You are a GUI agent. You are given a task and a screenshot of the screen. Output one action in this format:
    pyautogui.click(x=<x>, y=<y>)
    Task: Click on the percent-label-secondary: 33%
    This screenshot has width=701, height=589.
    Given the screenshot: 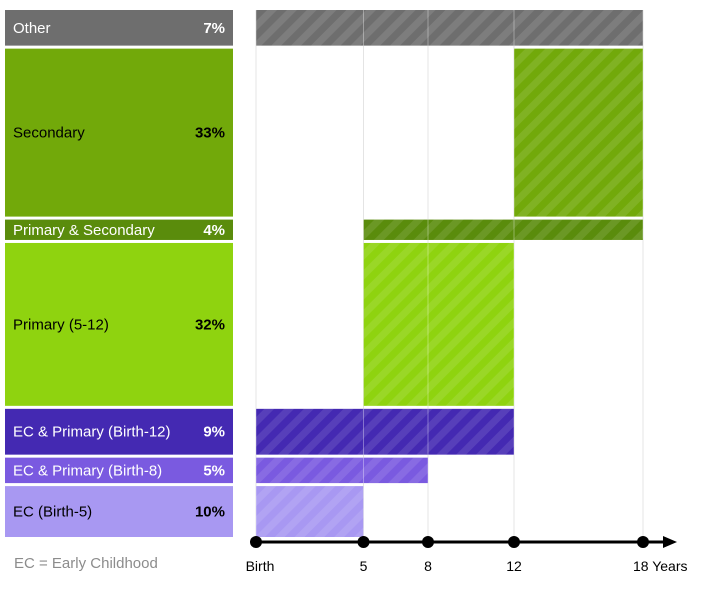 What is the action you would take?
    pyautogui.click(x=210, y=133)
    